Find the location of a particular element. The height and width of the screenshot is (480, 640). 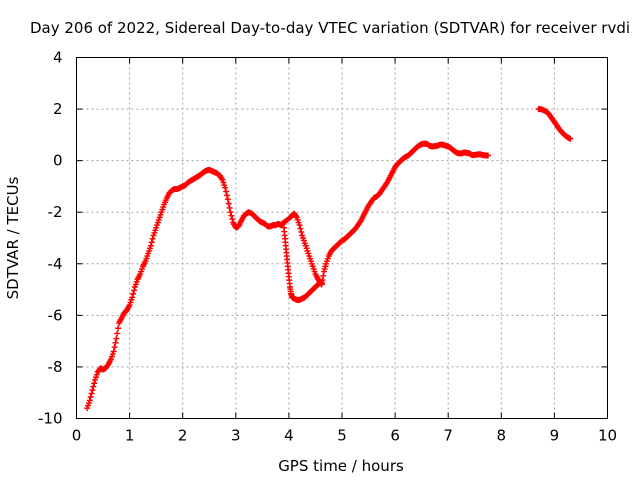

y-tick-label: 0 is located at coordinates (58, 161).